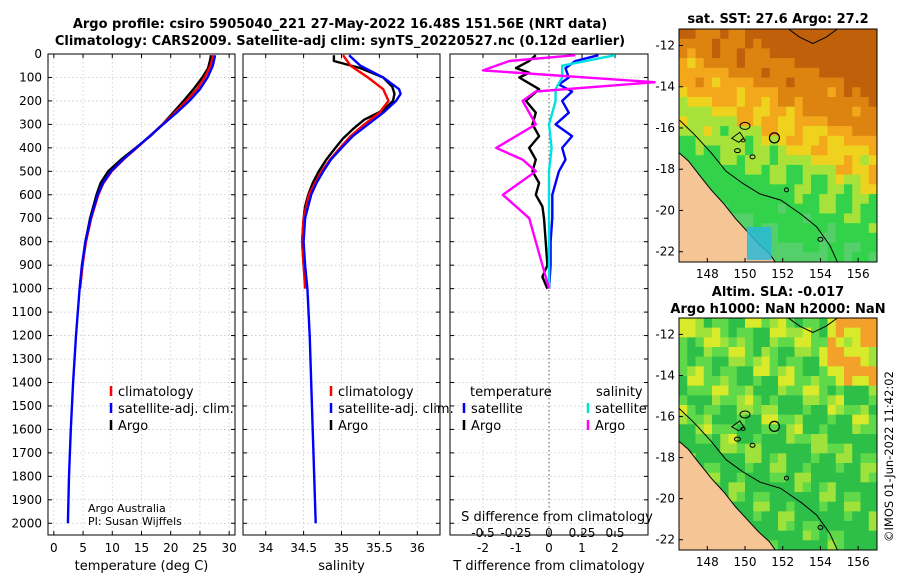  I want to click on x-tick-label: 156, so click(858, 274).